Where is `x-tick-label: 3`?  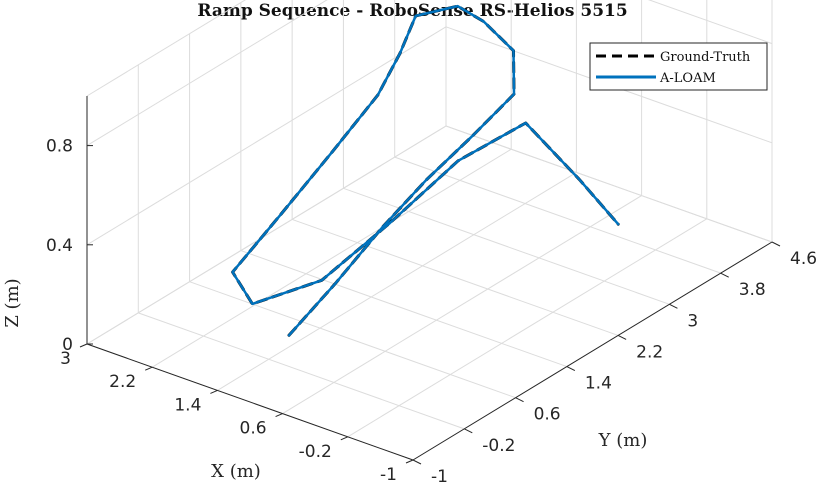 x-tick-label: 3 is located at coordinates (65, 359).